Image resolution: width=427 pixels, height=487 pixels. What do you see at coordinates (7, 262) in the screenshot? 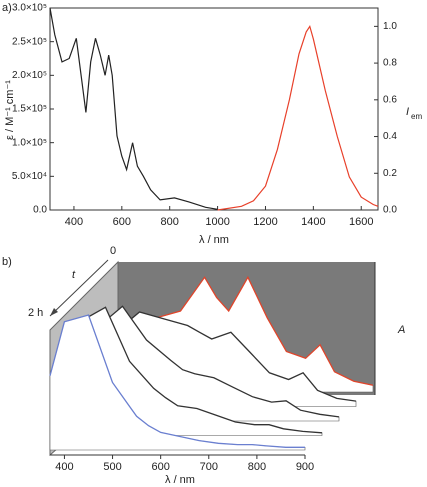
I see `panel-label: b)` at bounding box center [7, 262].